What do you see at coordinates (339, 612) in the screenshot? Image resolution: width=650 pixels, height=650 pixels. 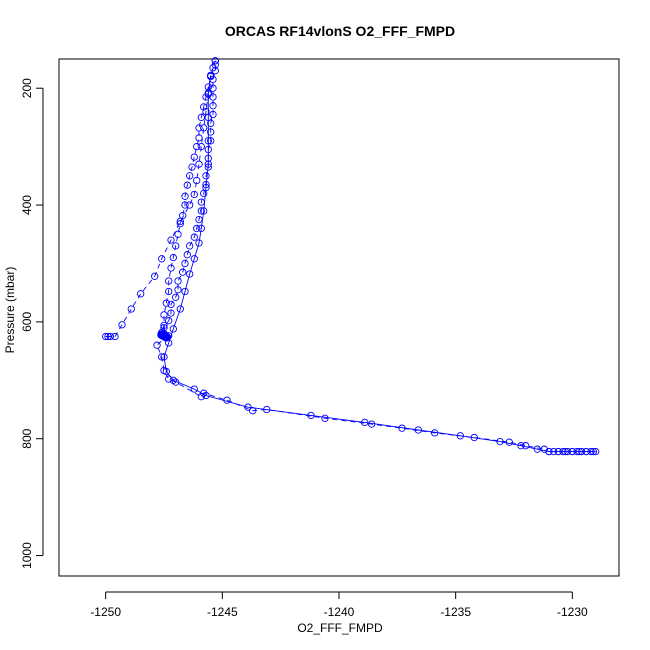 I see `x-tick-label: -1240` at bounding box center [339, 612].